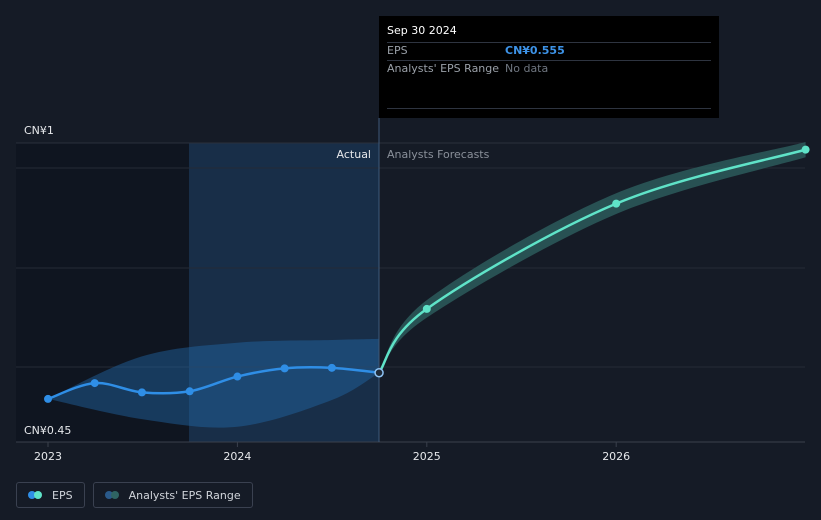  Describe the element at coordinates (397, 50) in the screenshot. I see `tooltip-eps-label: EPS` at that location.